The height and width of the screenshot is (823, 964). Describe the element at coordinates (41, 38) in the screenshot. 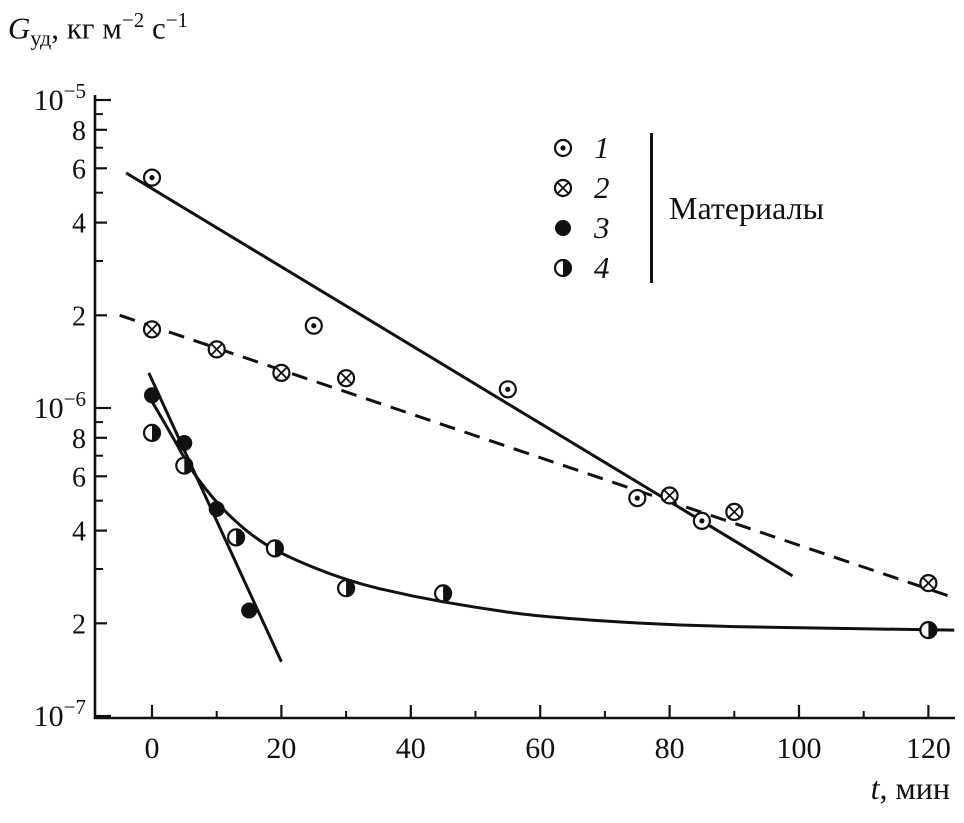

I see `y-axis-symbol-subscript: уд` at that location.